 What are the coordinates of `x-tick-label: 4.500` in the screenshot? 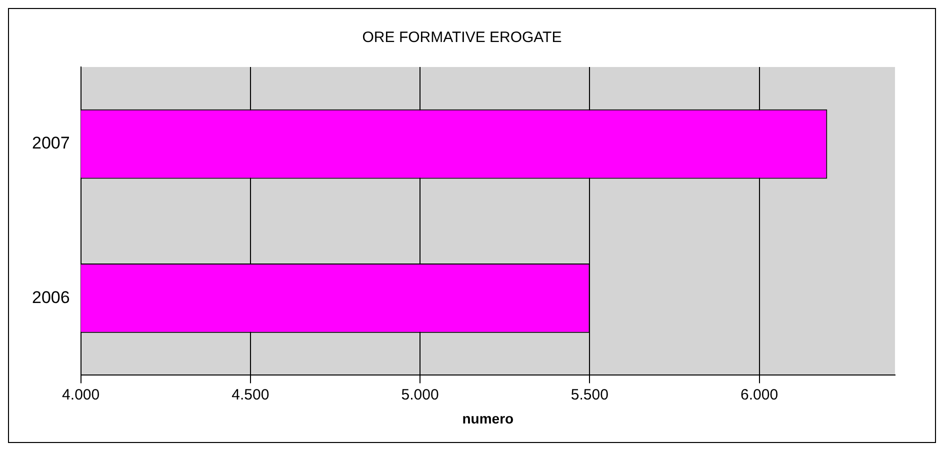 It's located at (251, 395).